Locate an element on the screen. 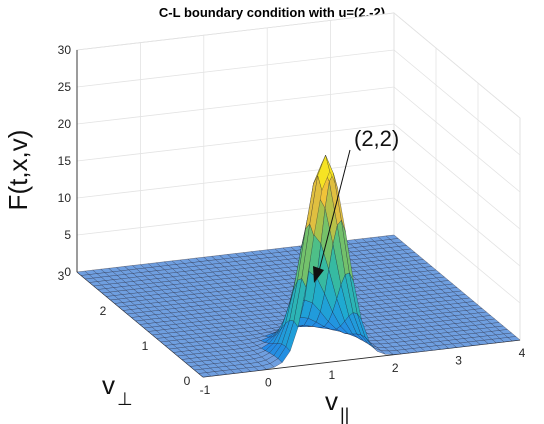  annotation-arrow-shaft is located at coordinates (334, 210).